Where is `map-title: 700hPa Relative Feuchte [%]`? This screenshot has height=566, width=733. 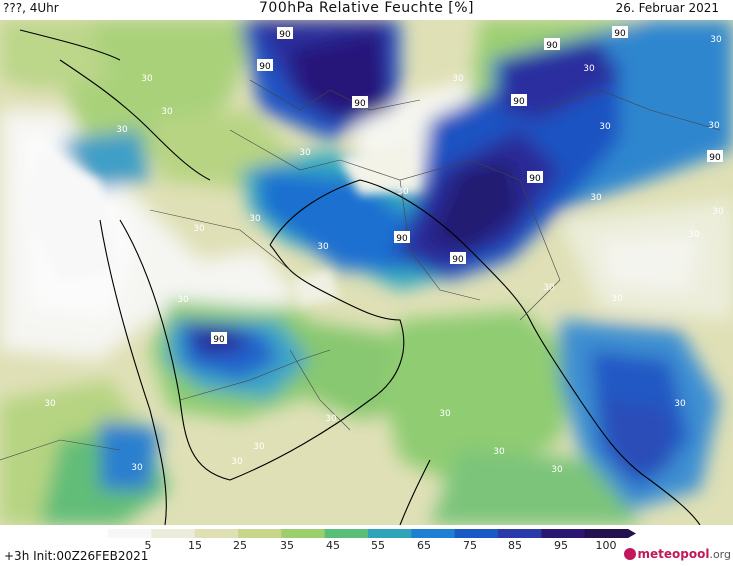
map-title: 700hPa Relative Feuchte [%] is located at coordinates (366, 8).